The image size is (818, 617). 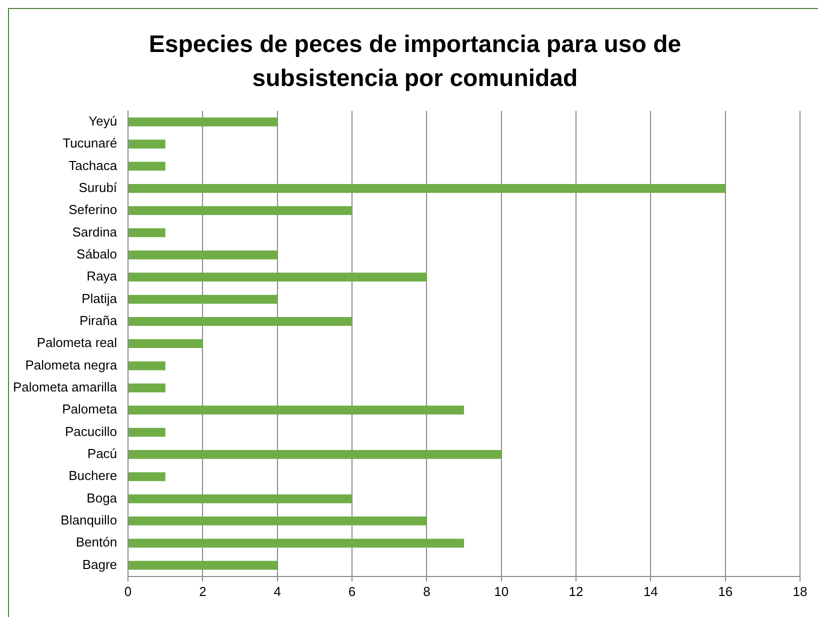 I want to click on y-tick-label: Pacú, so click(x=102, y=454).